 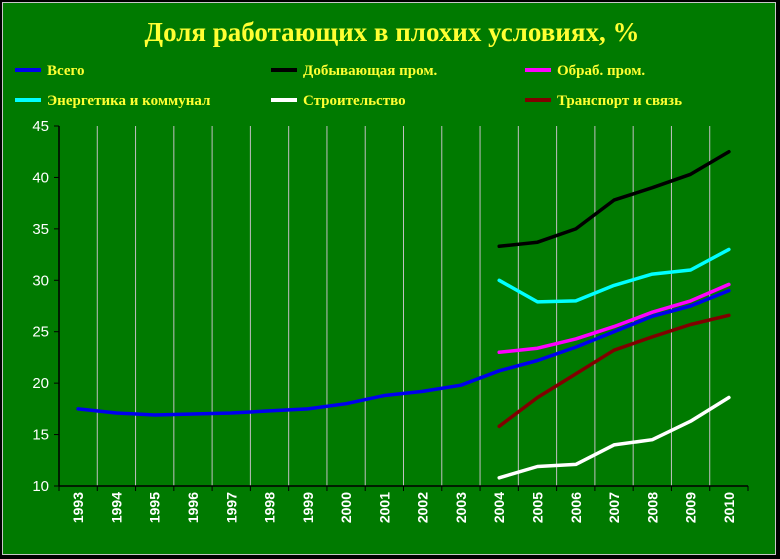 I want to click on y-tick-label: 20, so click(x=40, y=383).